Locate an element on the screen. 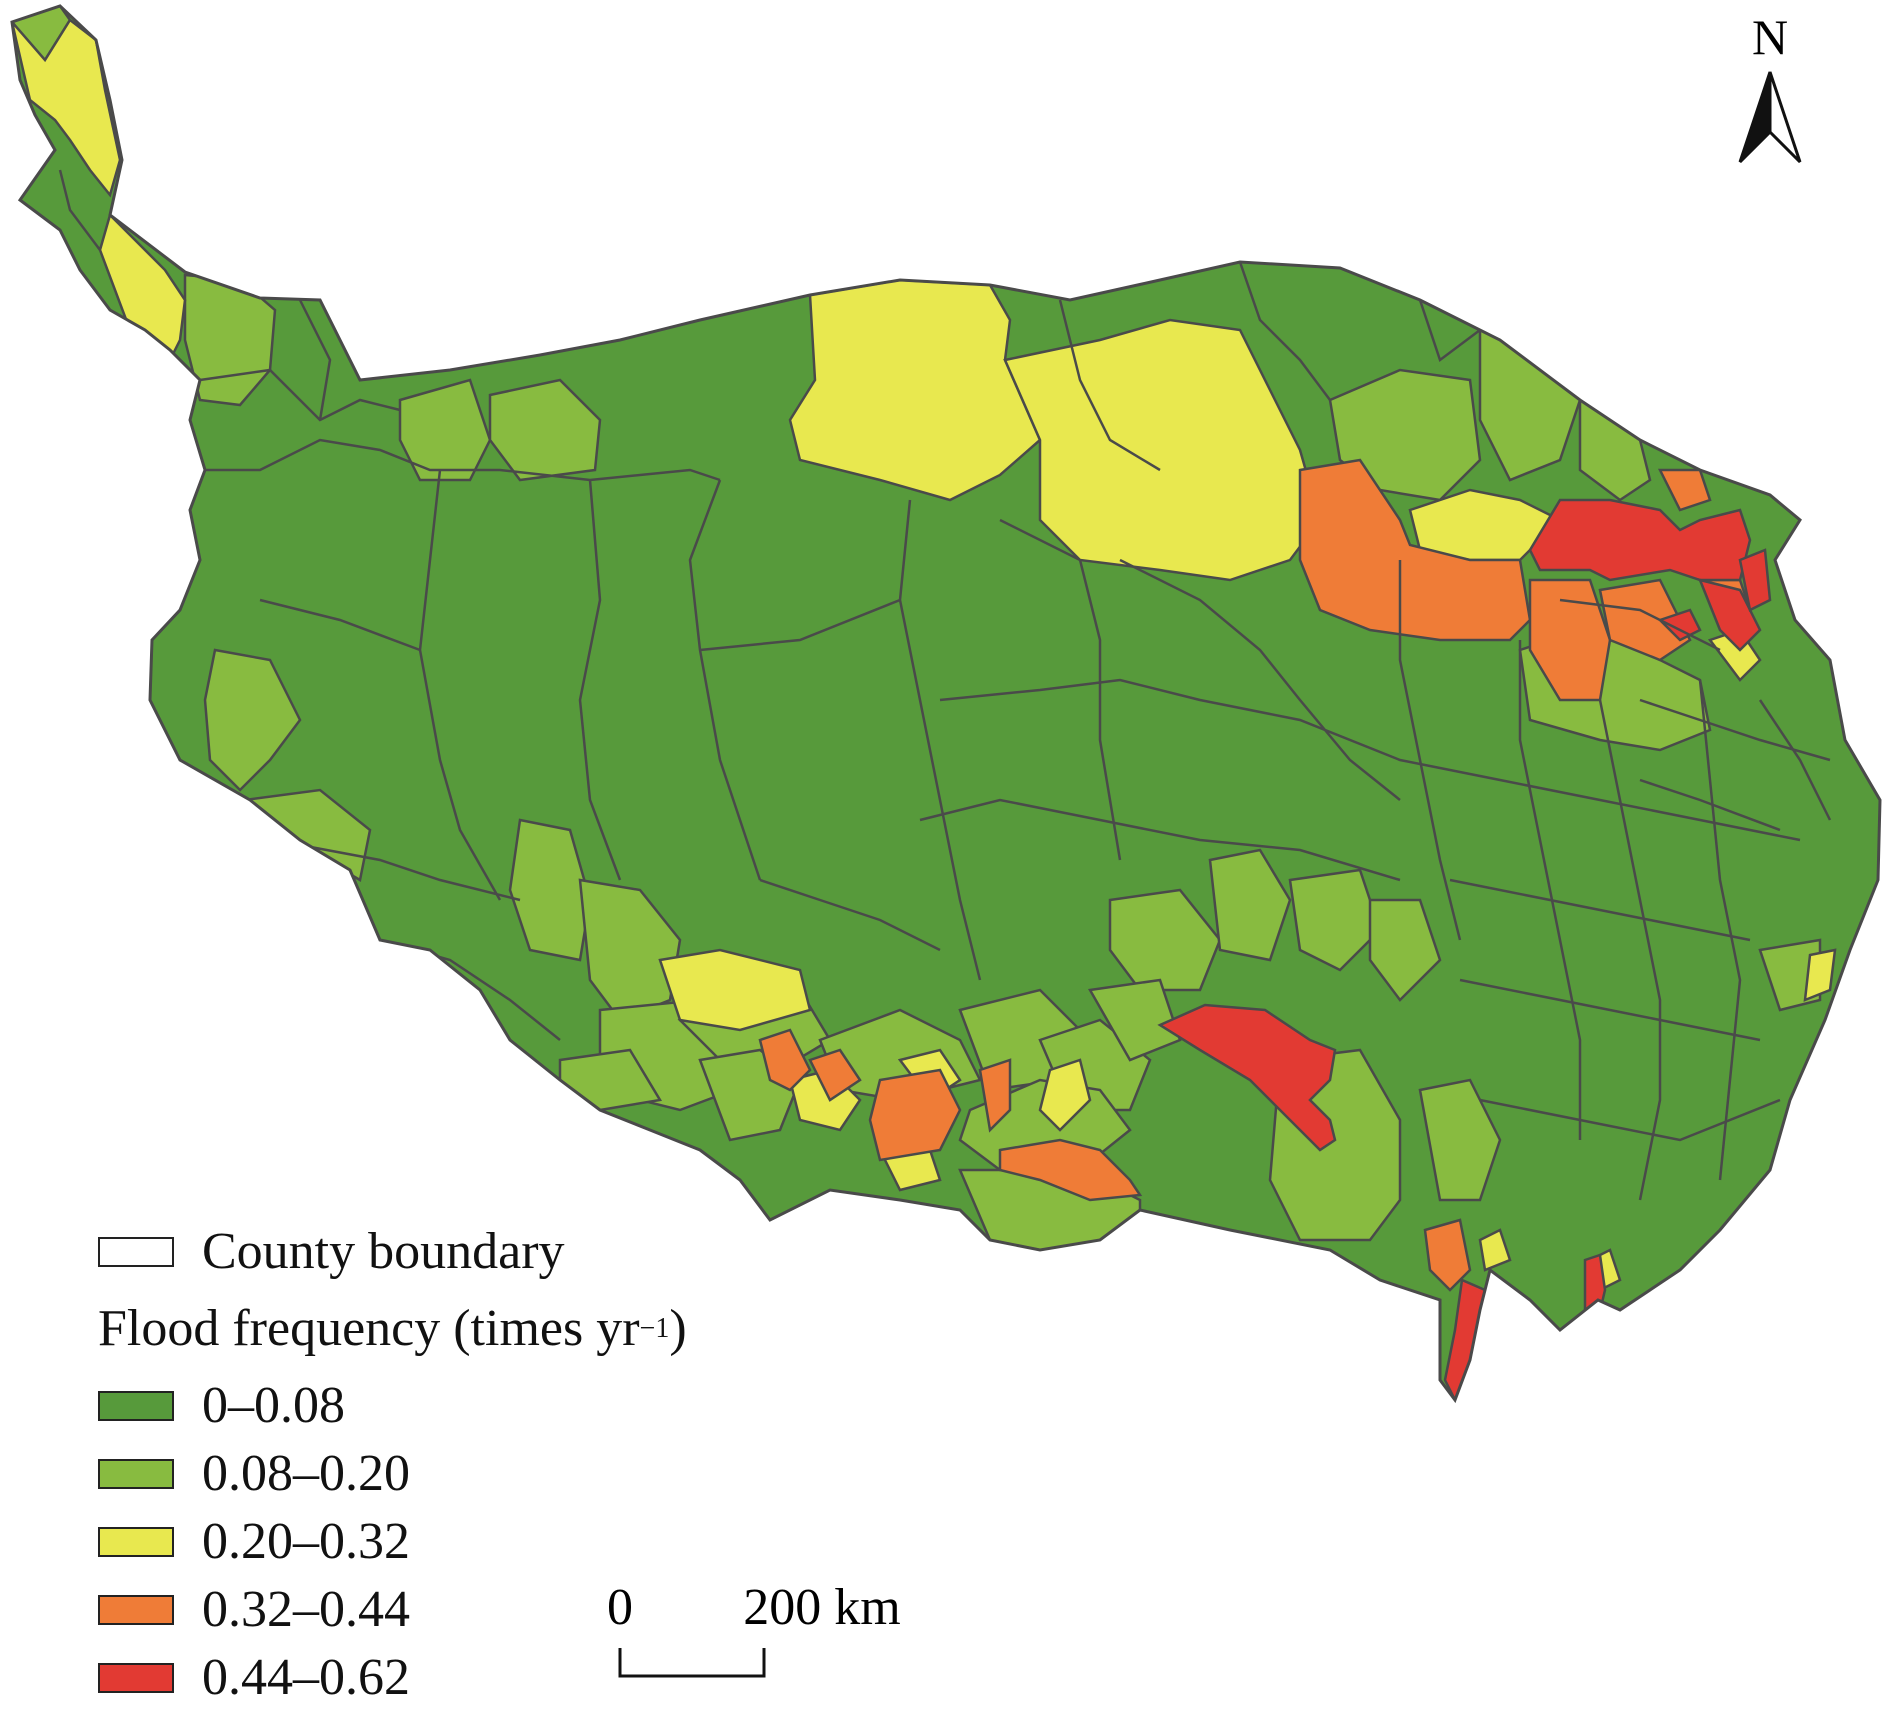 The width and height of the screenshot is (1893, 1712). scale-start-label: 0 is located at coordinates (620, 1608).